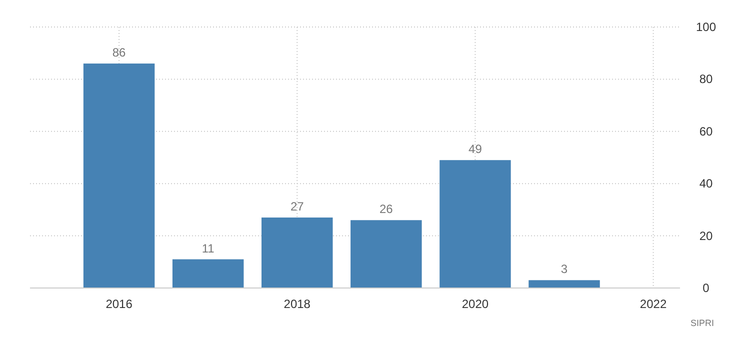  I want to click on y-tick-label: 100, so click(706, 27).